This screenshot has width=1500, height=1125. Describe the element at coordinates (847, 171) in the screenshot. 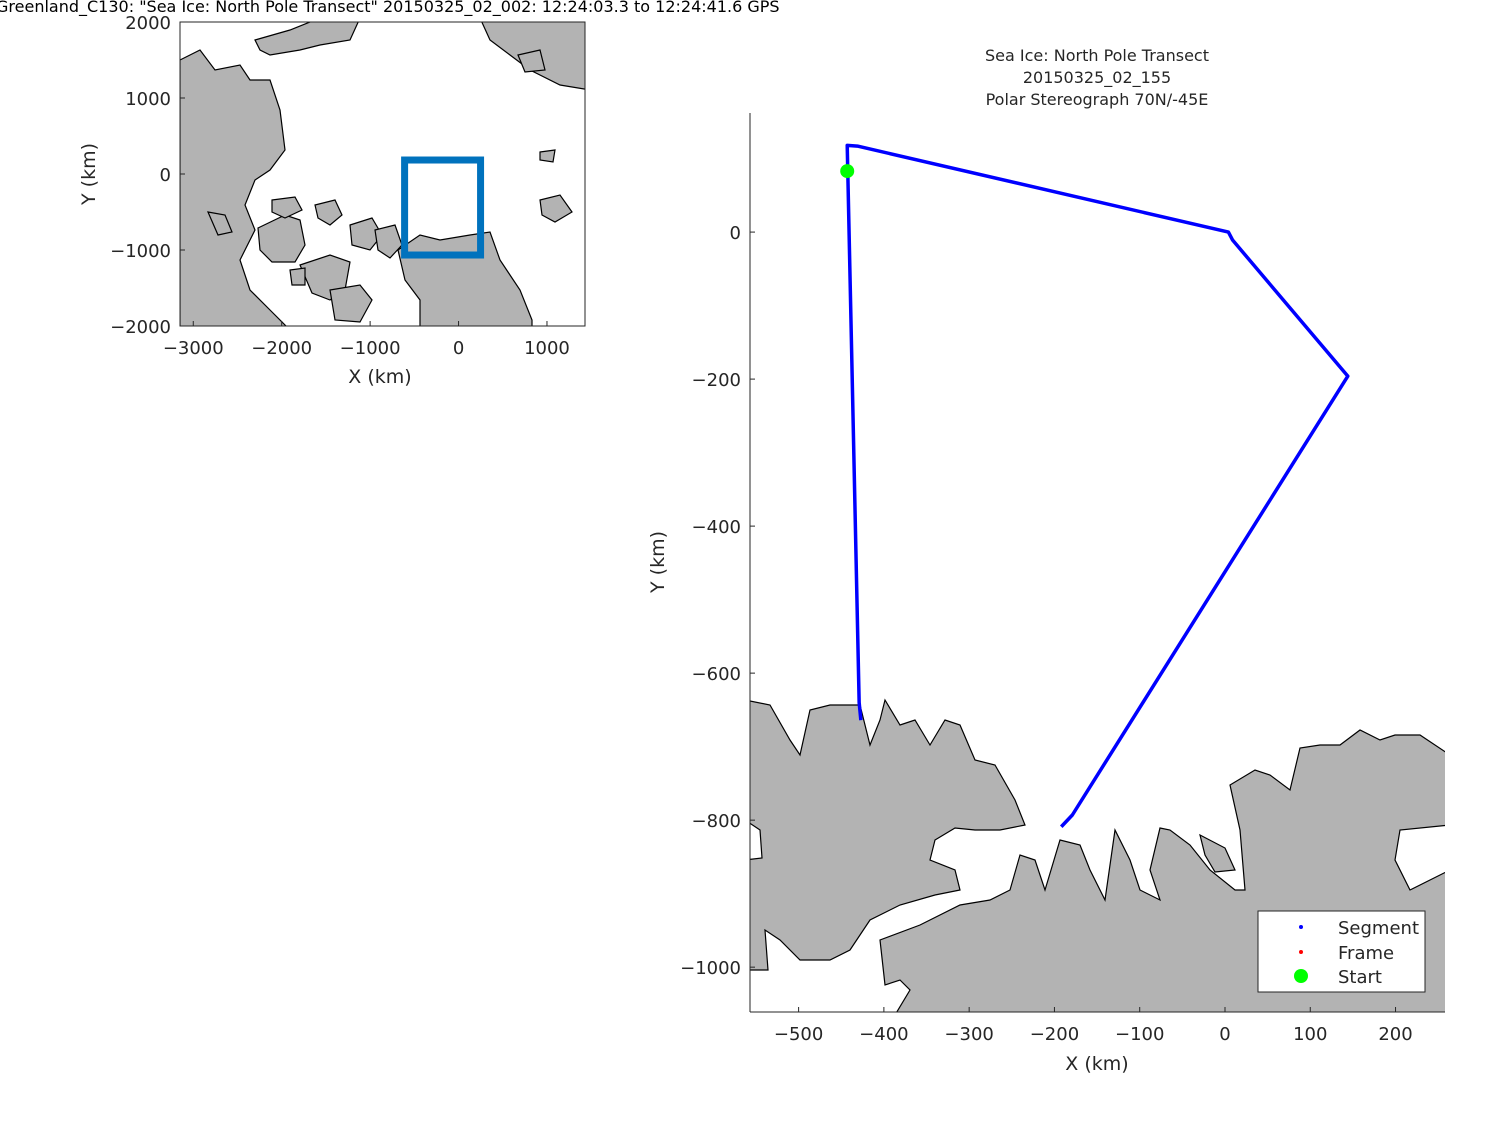

I see `start-marker` at that location.